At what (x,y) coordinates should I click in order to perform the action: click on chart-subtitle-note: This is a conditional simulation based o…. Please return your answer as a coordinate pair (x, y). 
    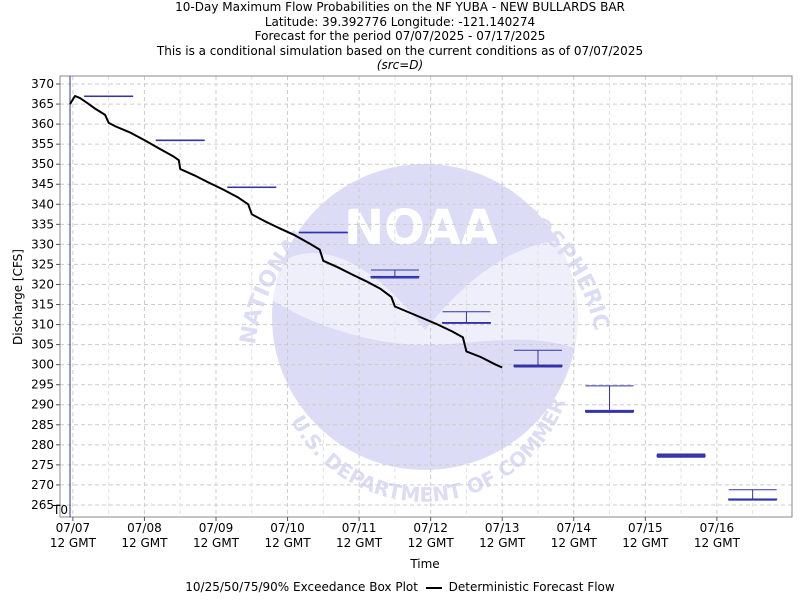
    Looking at the image, I should click on (400, 50).